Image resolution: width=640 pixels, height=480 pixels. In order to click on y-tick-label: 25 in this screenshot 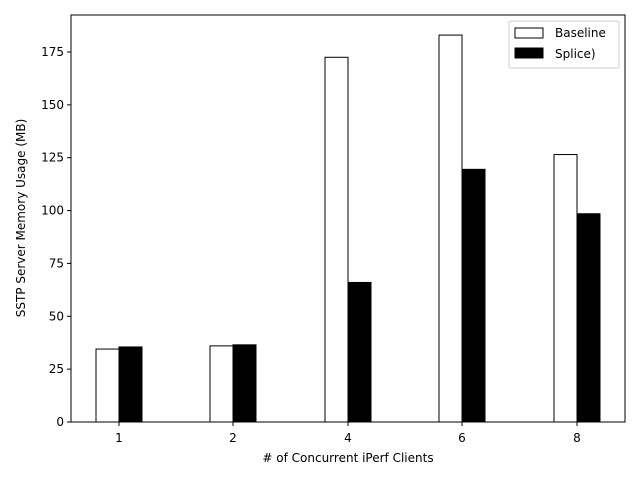, I will do `click(56, 369)`.